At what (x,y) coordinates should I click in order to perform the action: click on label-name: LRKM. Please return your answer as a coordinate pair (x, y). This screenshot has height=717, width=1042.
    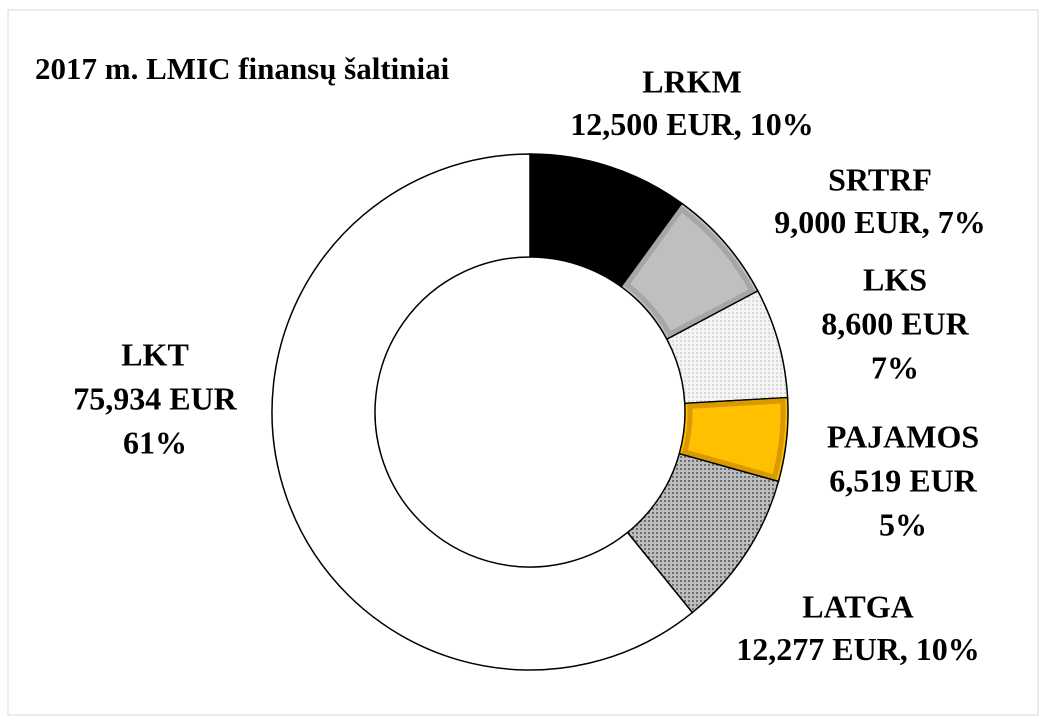
    Looking at the image, I should click on (692, 81).